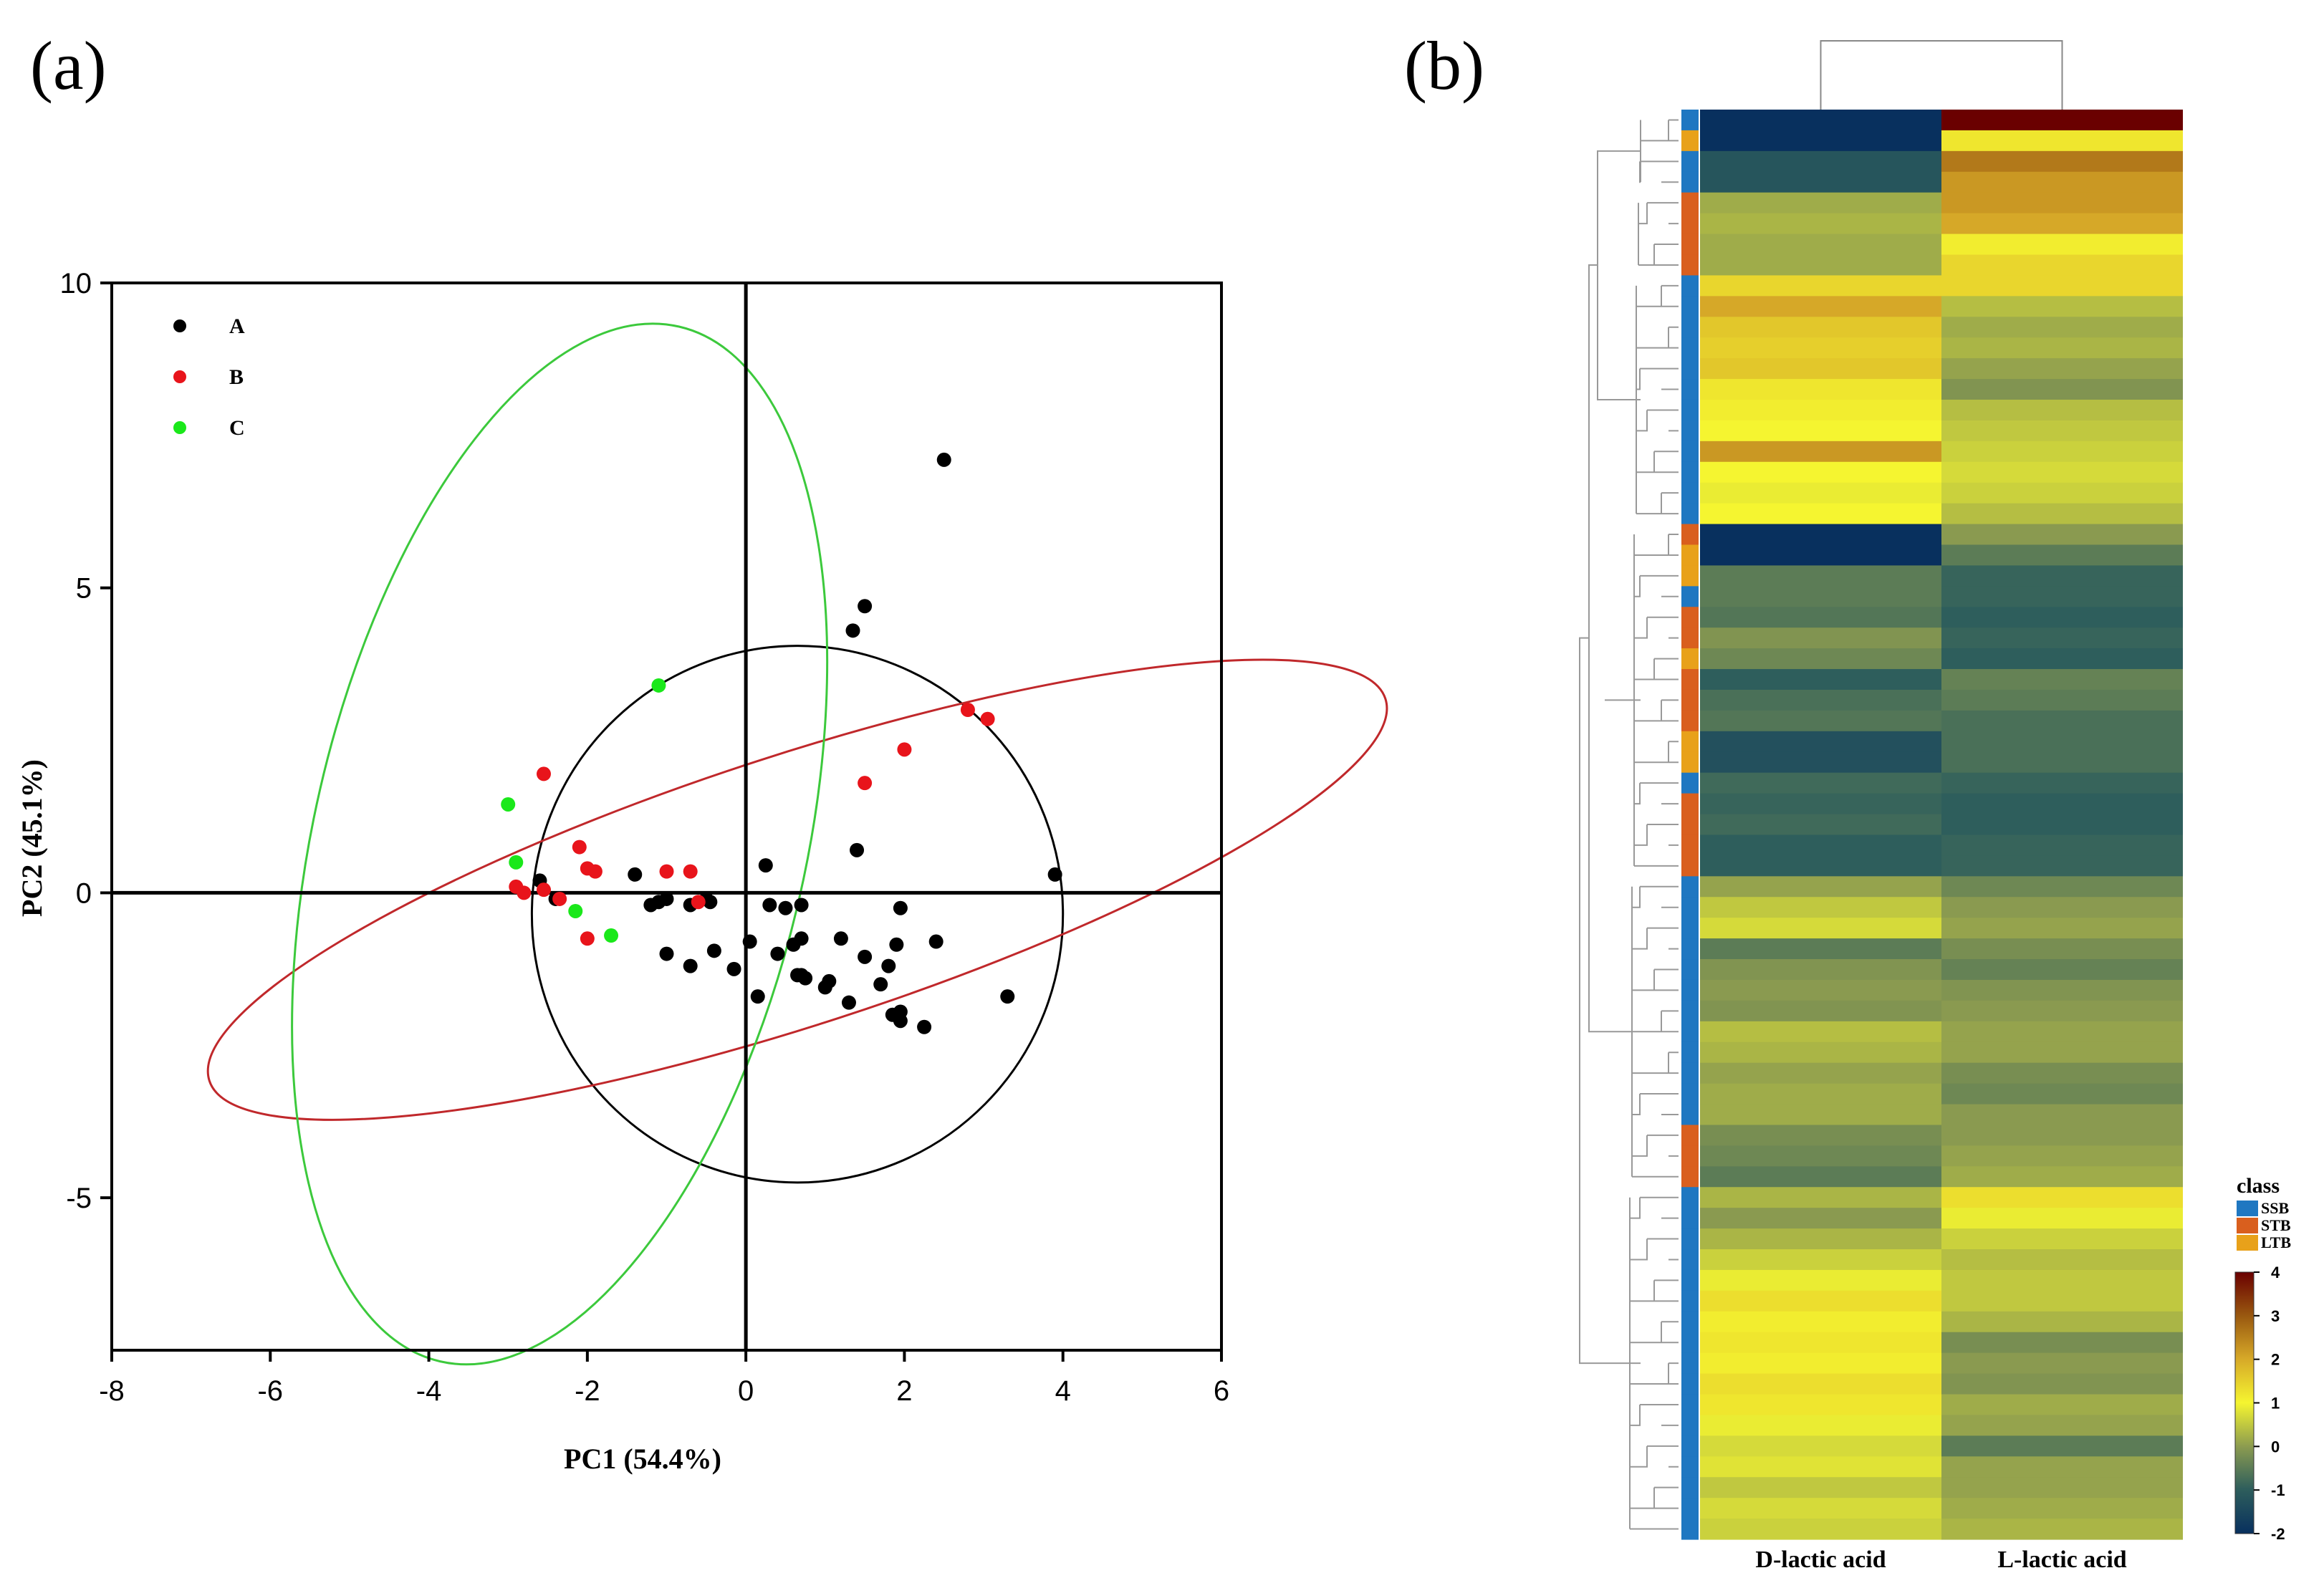 The image size is (2324, 1578). Describe the element at coordinates (209, 377) in the screenshot. I see `scatter-legend: A B C` at that location.